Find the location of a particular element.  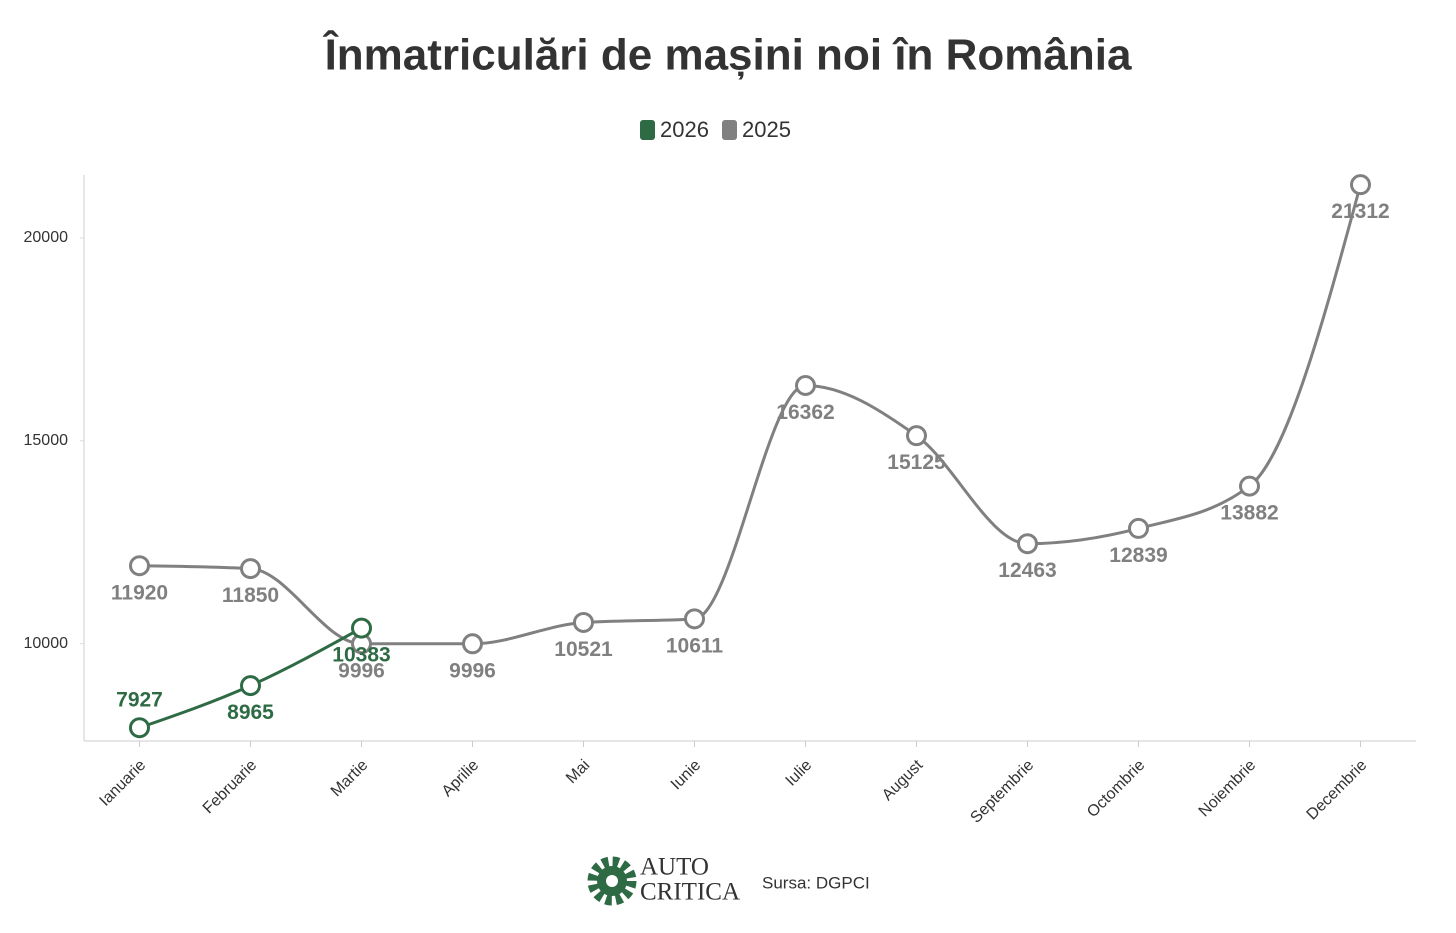

y-tick-label: 10000 is located at coordinates (46, 643).